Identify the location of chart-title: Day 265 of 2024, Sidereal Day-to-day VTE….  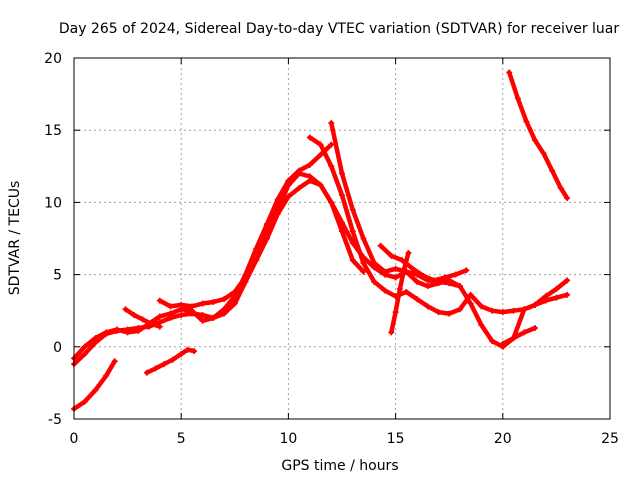
(339, 29).